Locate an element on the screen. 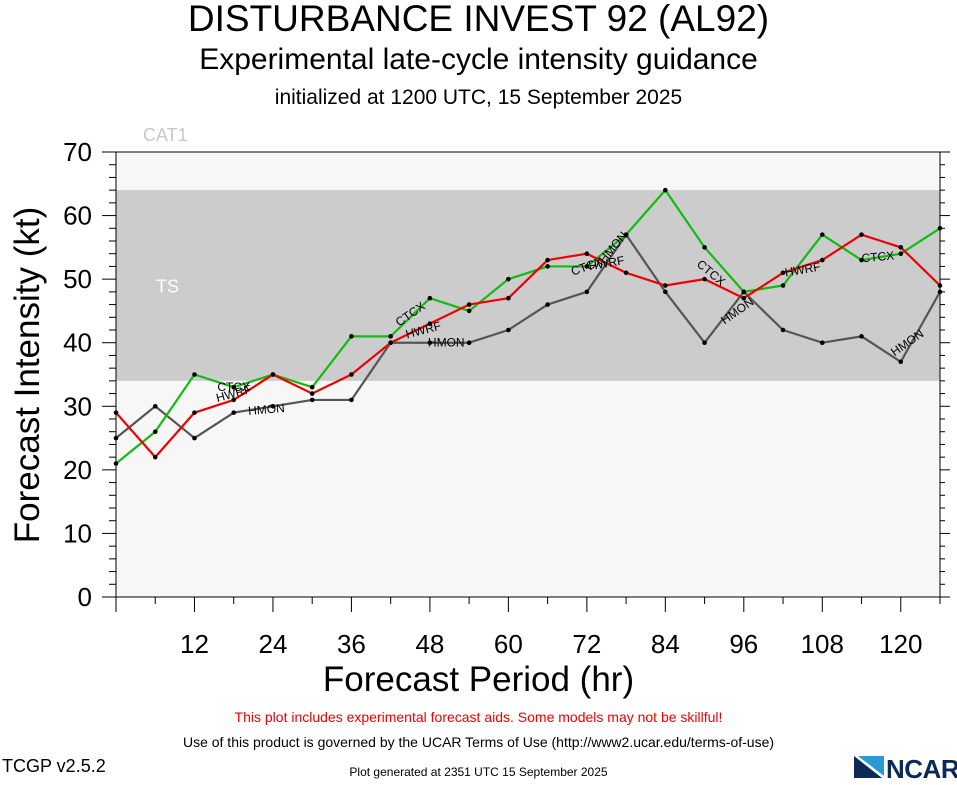 The width and height of the screenshot is (957, 785). x-tick-label: 120 is located at coordinates (900, 644).